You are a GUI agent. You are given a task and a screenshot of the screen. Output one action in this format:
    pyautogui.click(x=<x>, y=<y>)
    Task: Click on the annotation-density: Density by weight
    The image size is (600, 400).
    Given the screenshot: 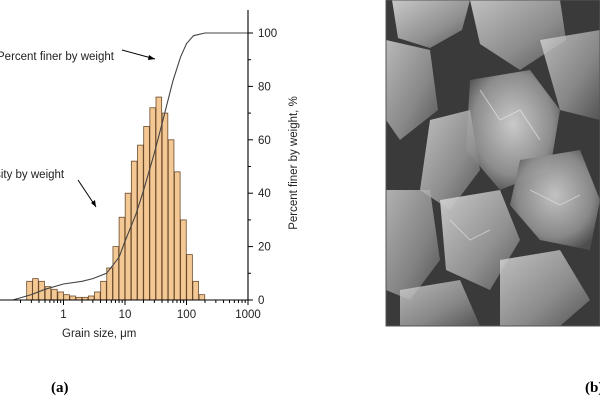 What is the action you would take?
    pyautogui.click(x=32, y=175)
    